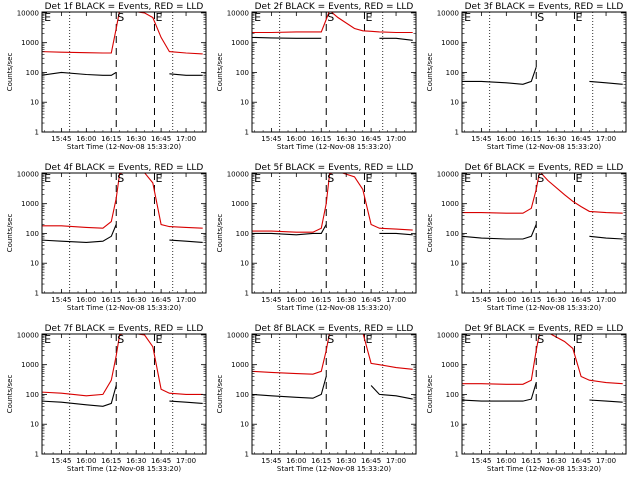 Image resolution: width=640 pixels, height=480 pixels. What do you see at coordinates (334, 329) in the screenshot?
I see `chart-title: Det 8f BLACK = Events, RED = LLD` at bounding box center [334, 329].